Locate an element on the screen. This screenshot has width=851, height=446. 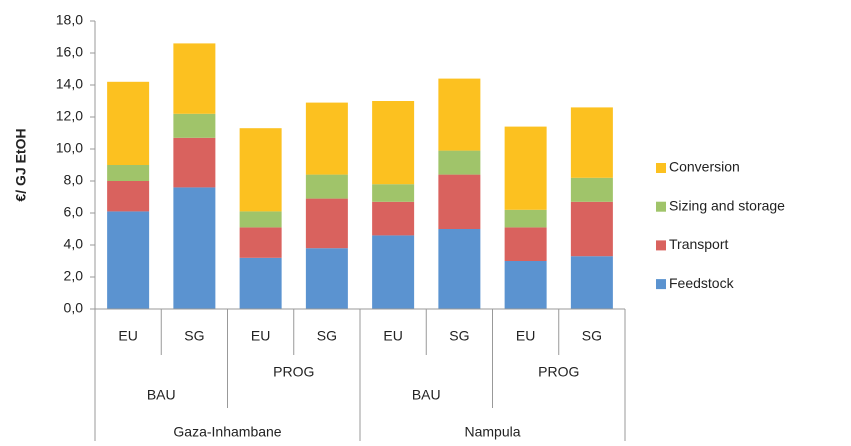
y-tick-label: 16,0 is located at coordinates (69, 52).